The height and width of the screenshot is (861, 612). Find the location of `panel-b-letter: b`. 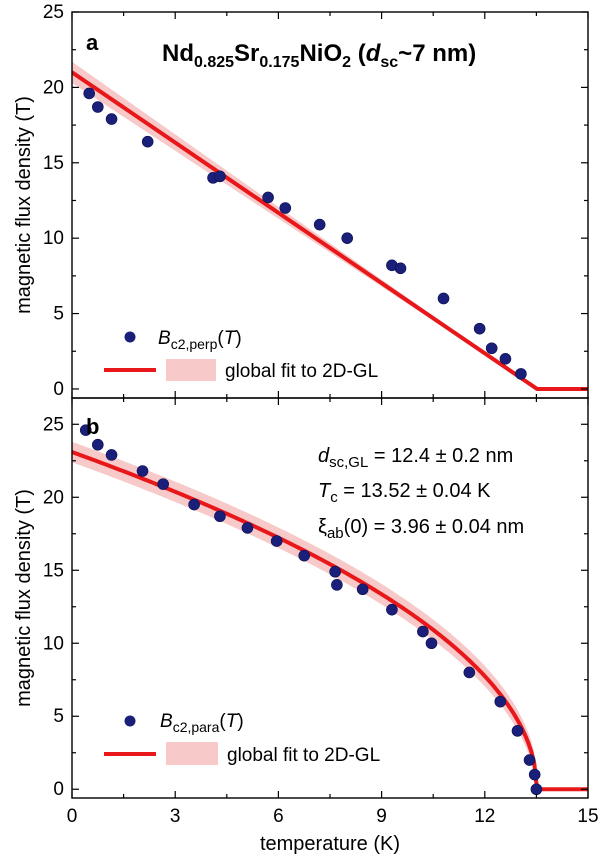

panel-b-letter: b is located at coordinates (92, 426).